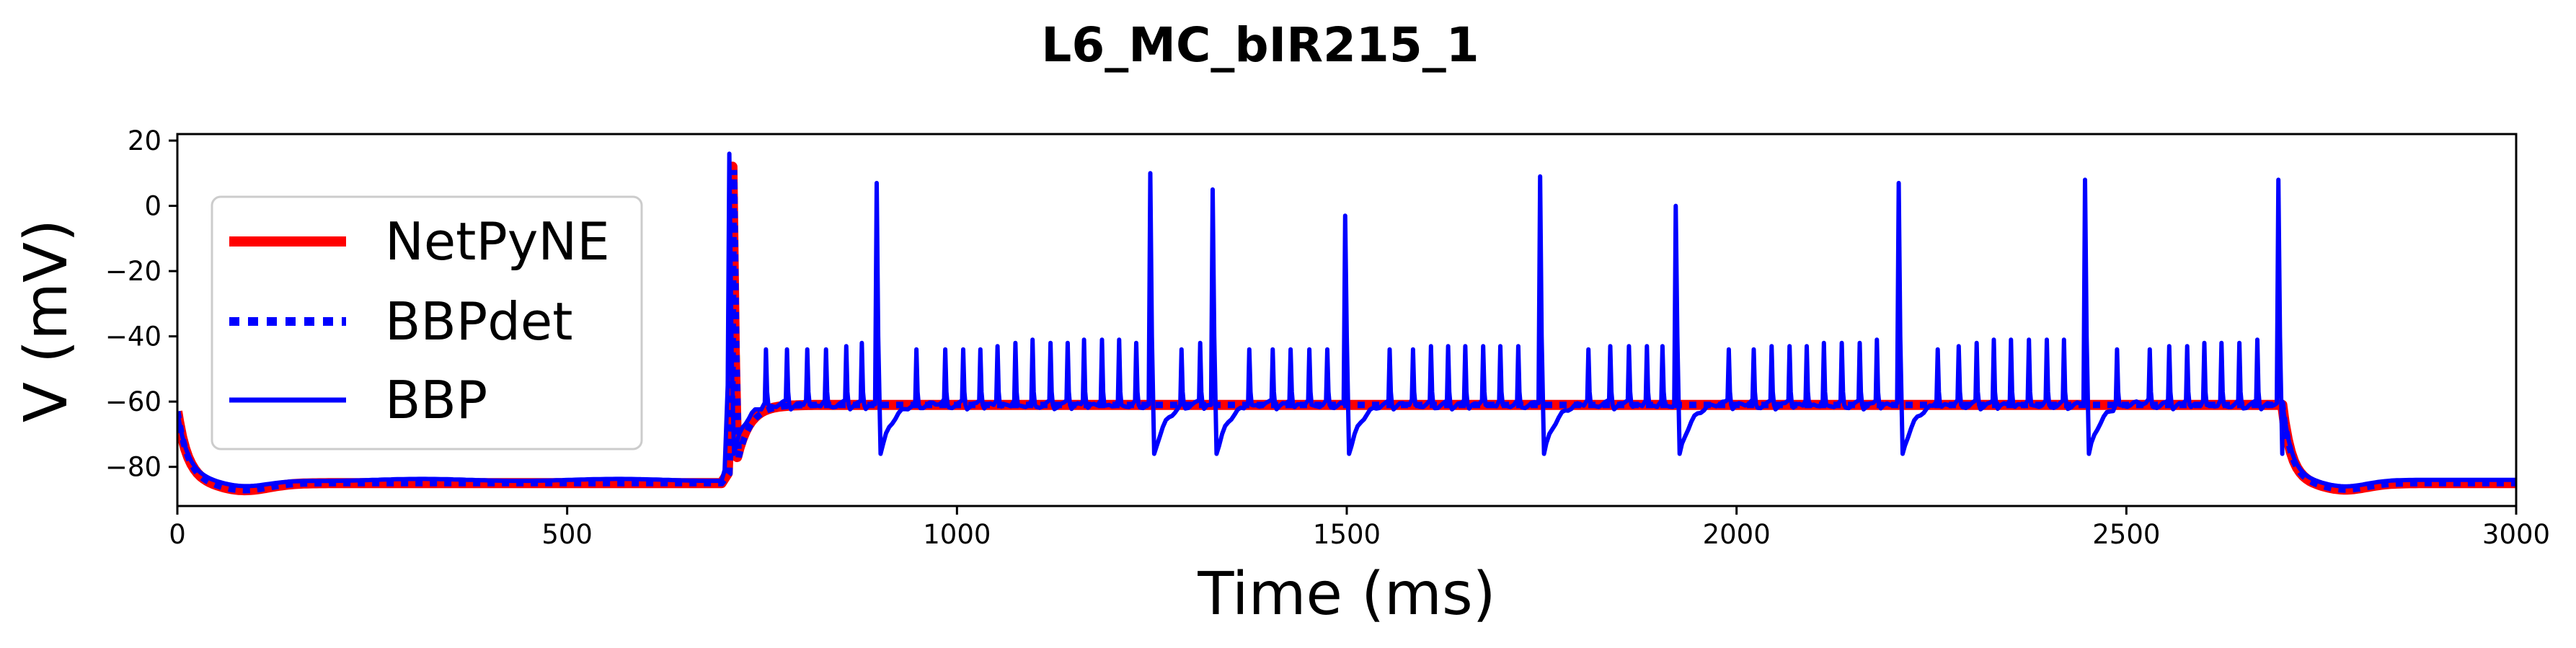  Describe the element at coordinates (144, 140) in the screenshot. I see `y-tick-label: 20` at that location.